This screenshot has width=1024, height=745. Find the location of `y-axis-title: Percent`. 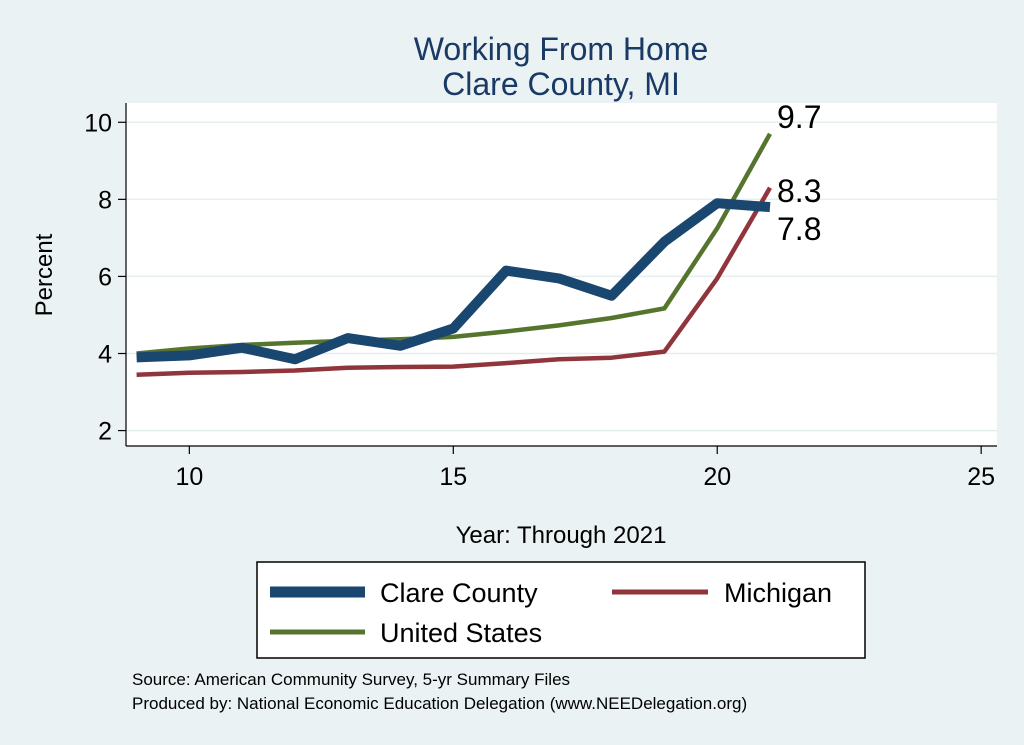

y-axis-title: Percent is located at coordinates (44, 274).